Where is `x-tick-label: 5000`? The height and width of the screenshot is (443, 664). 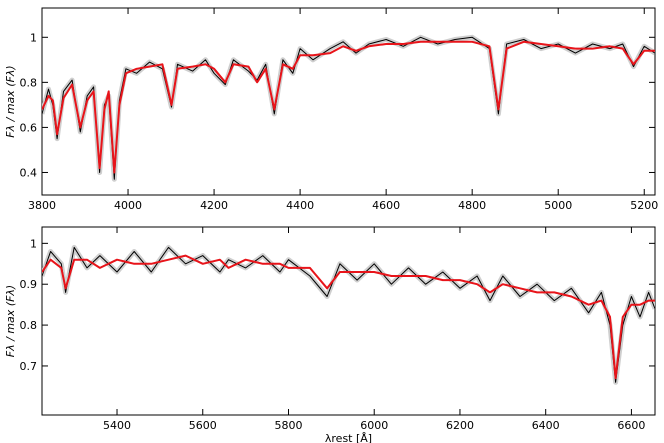
x-tick-label: 5000 is located at coordinates (558, 205).